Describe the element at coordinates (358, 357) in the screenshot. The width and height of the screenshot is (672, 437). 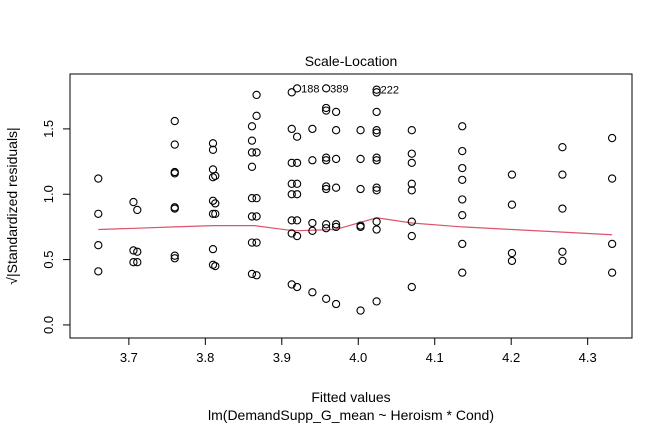
I see `x-tick-label: 4.0` at that location.